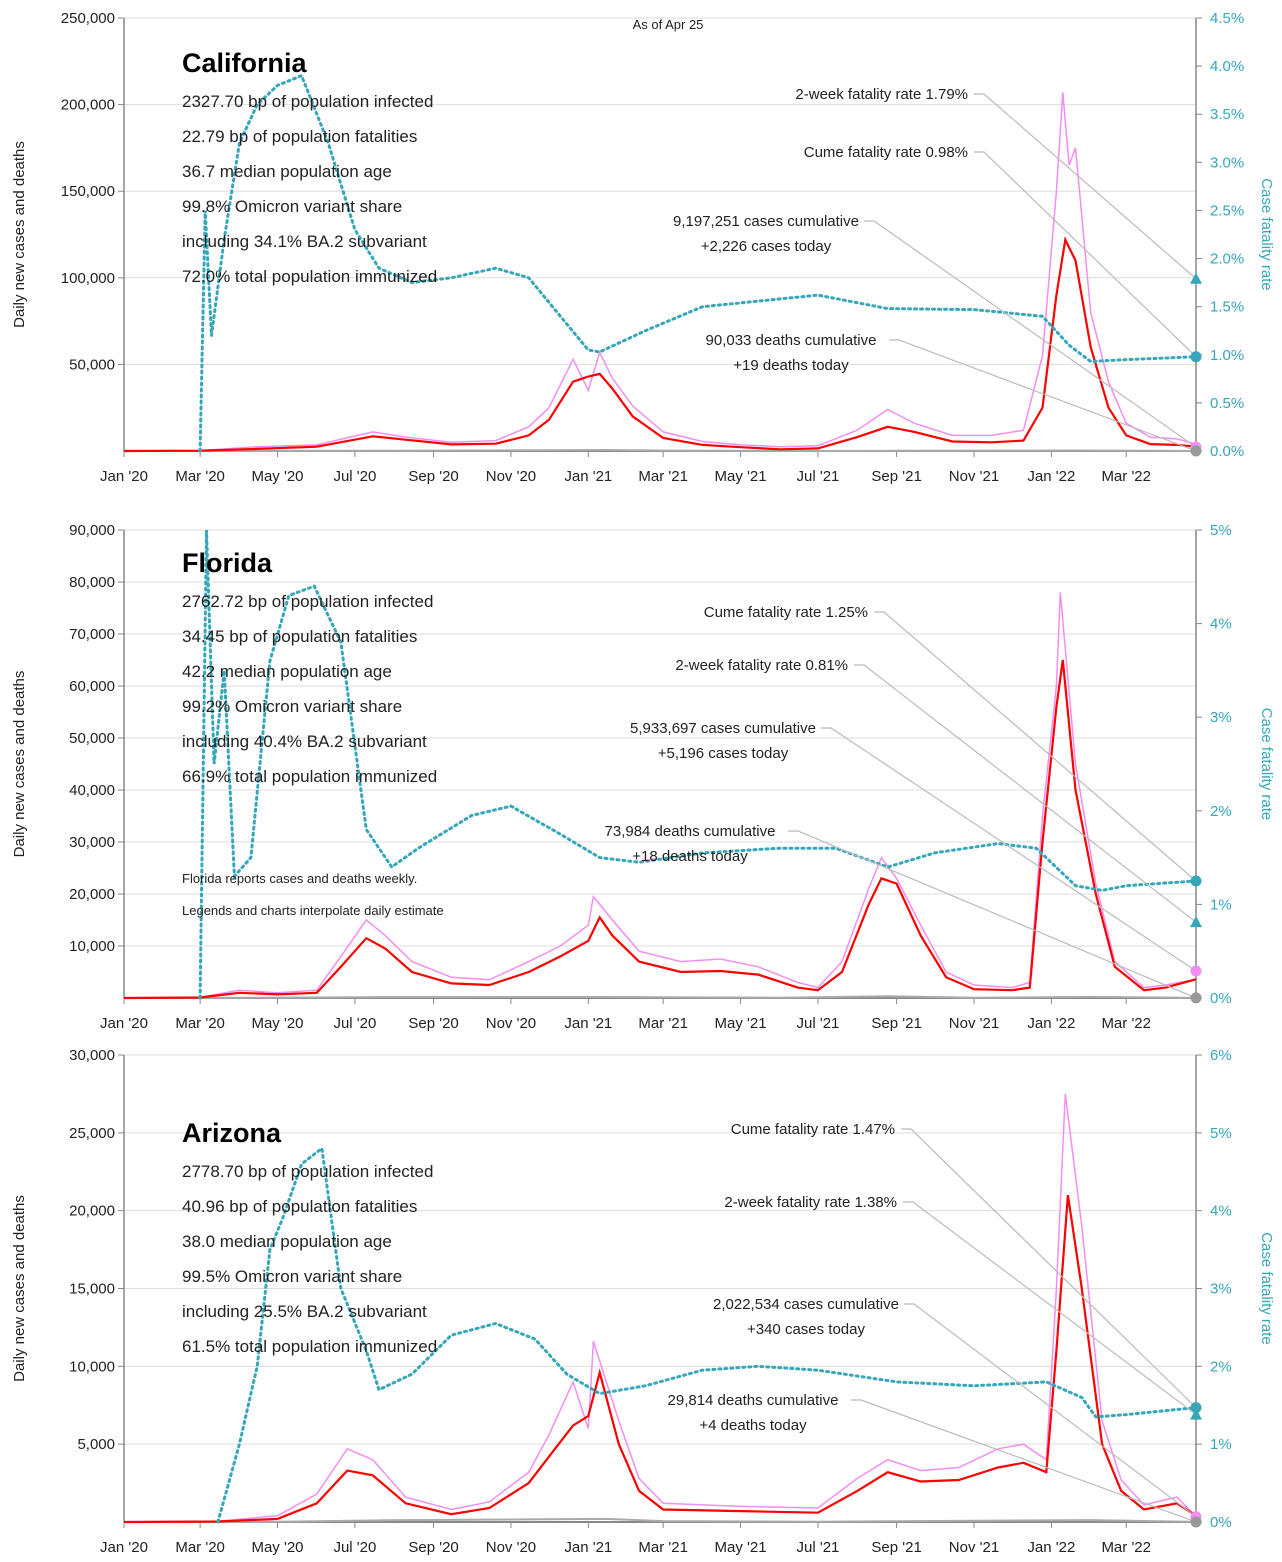 This screenshot has height=1562, width=1282. I want to click on state-stat: including 40.4% BA.2 subvariant, so click(304, 741).